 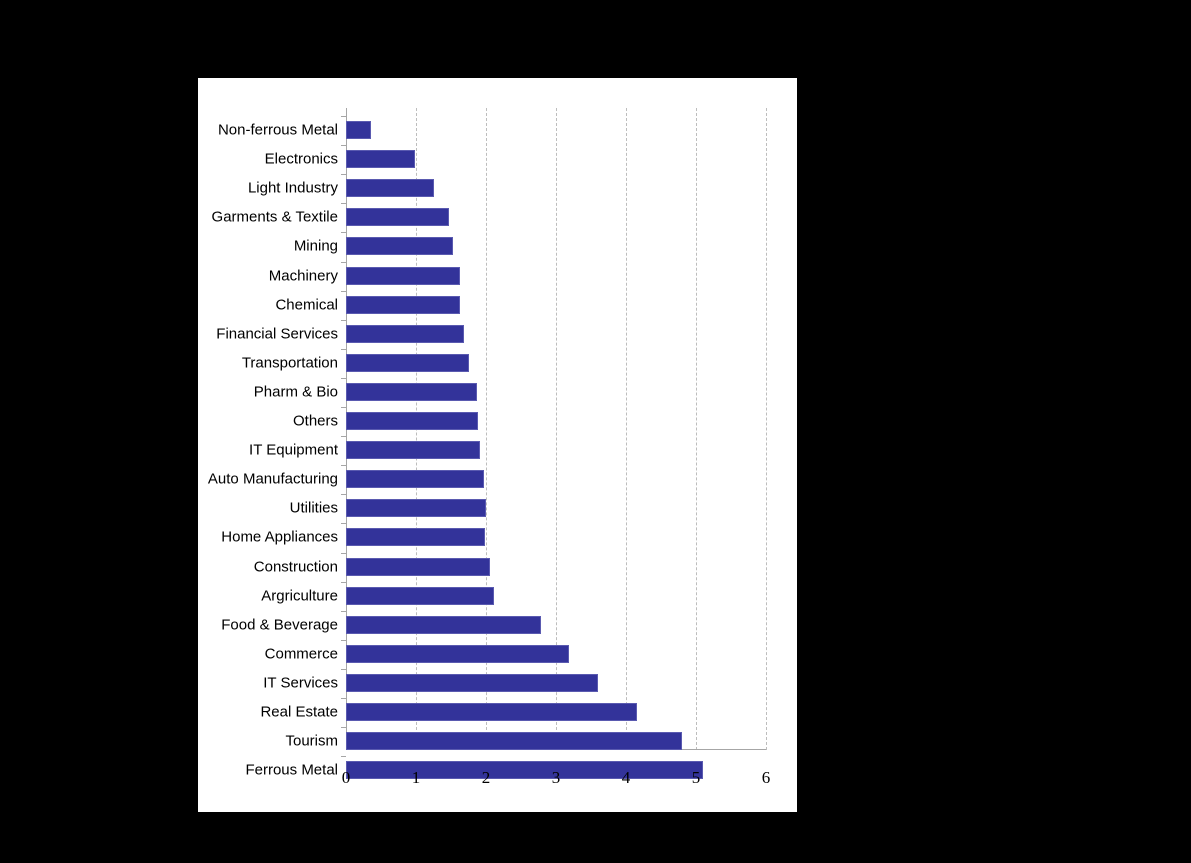 What do you see at coordinates (486, 777) in the screenshot?
I see `x-tick-label: 2` at bounding box center [486, 777].